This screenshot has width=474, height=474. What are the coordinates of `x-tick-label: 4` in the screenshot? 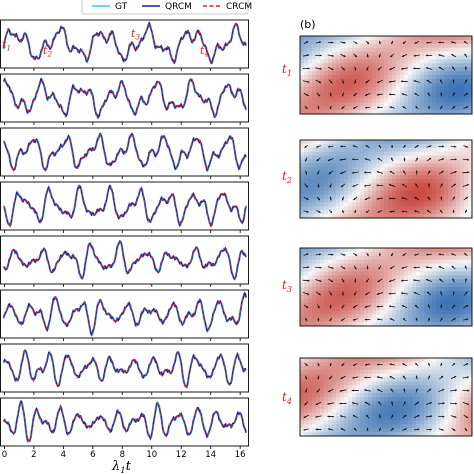 It's located at (63, 455).